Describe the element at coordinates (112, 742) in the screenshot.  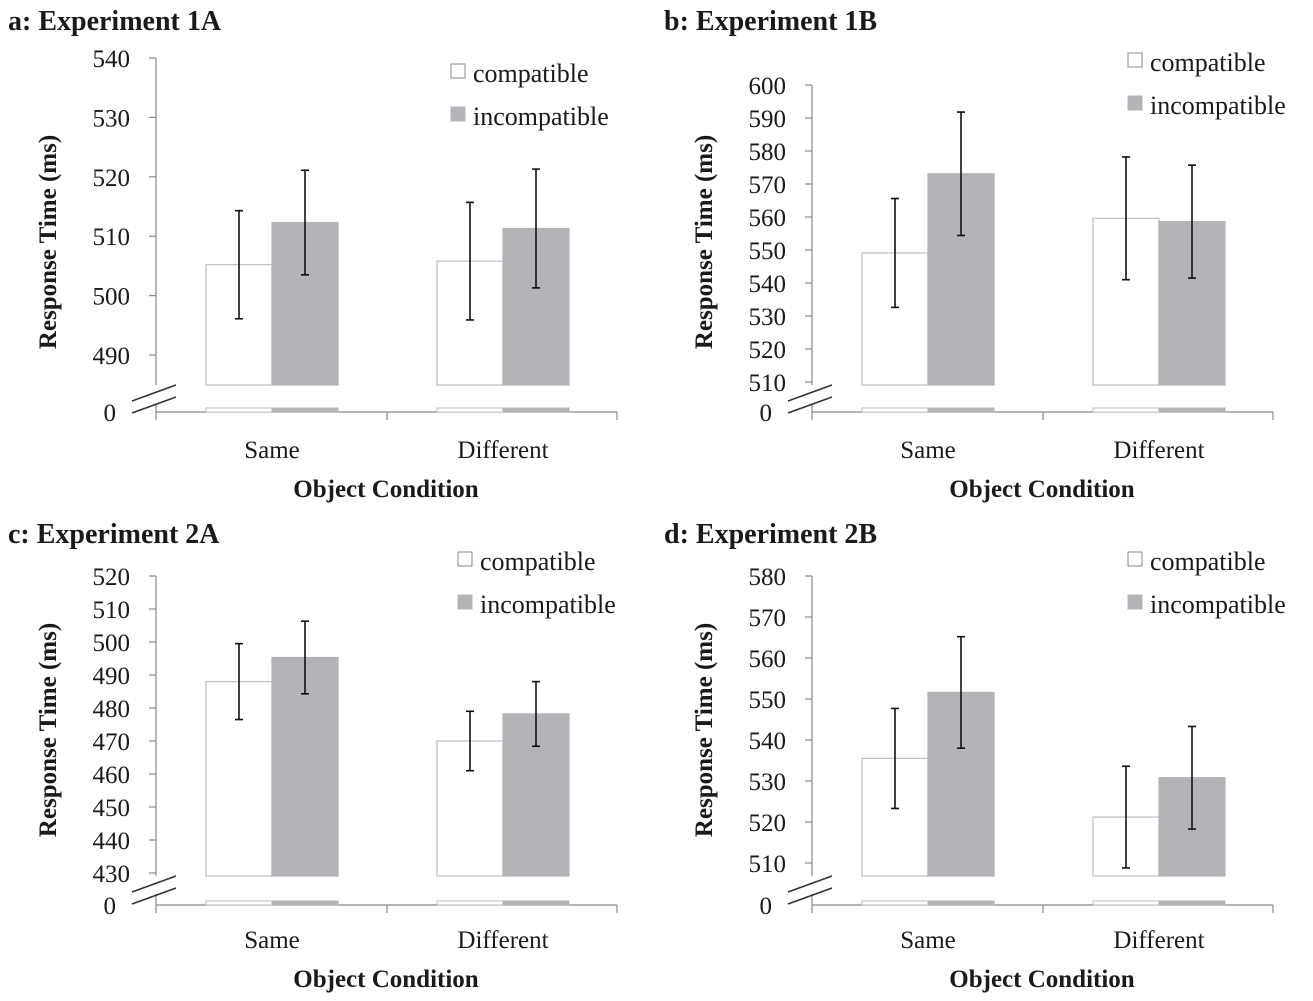
I see `y-tick-label: 470` at that location.